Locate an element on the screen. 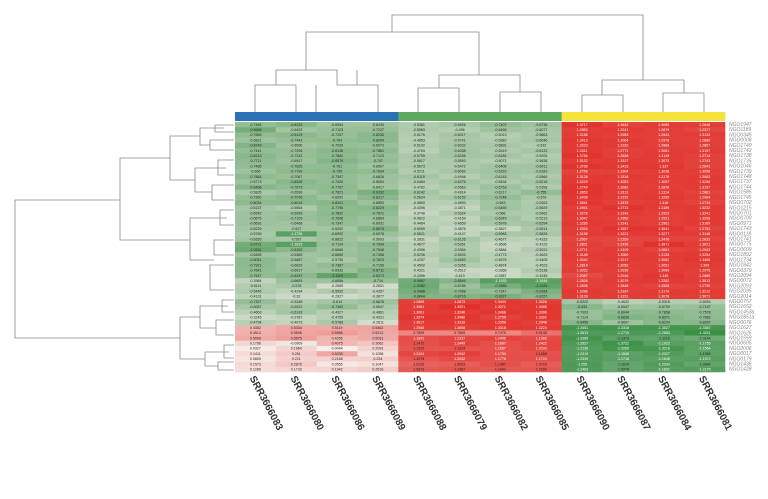  cell-value: -0.4464 is located at coordinates (419, 224).